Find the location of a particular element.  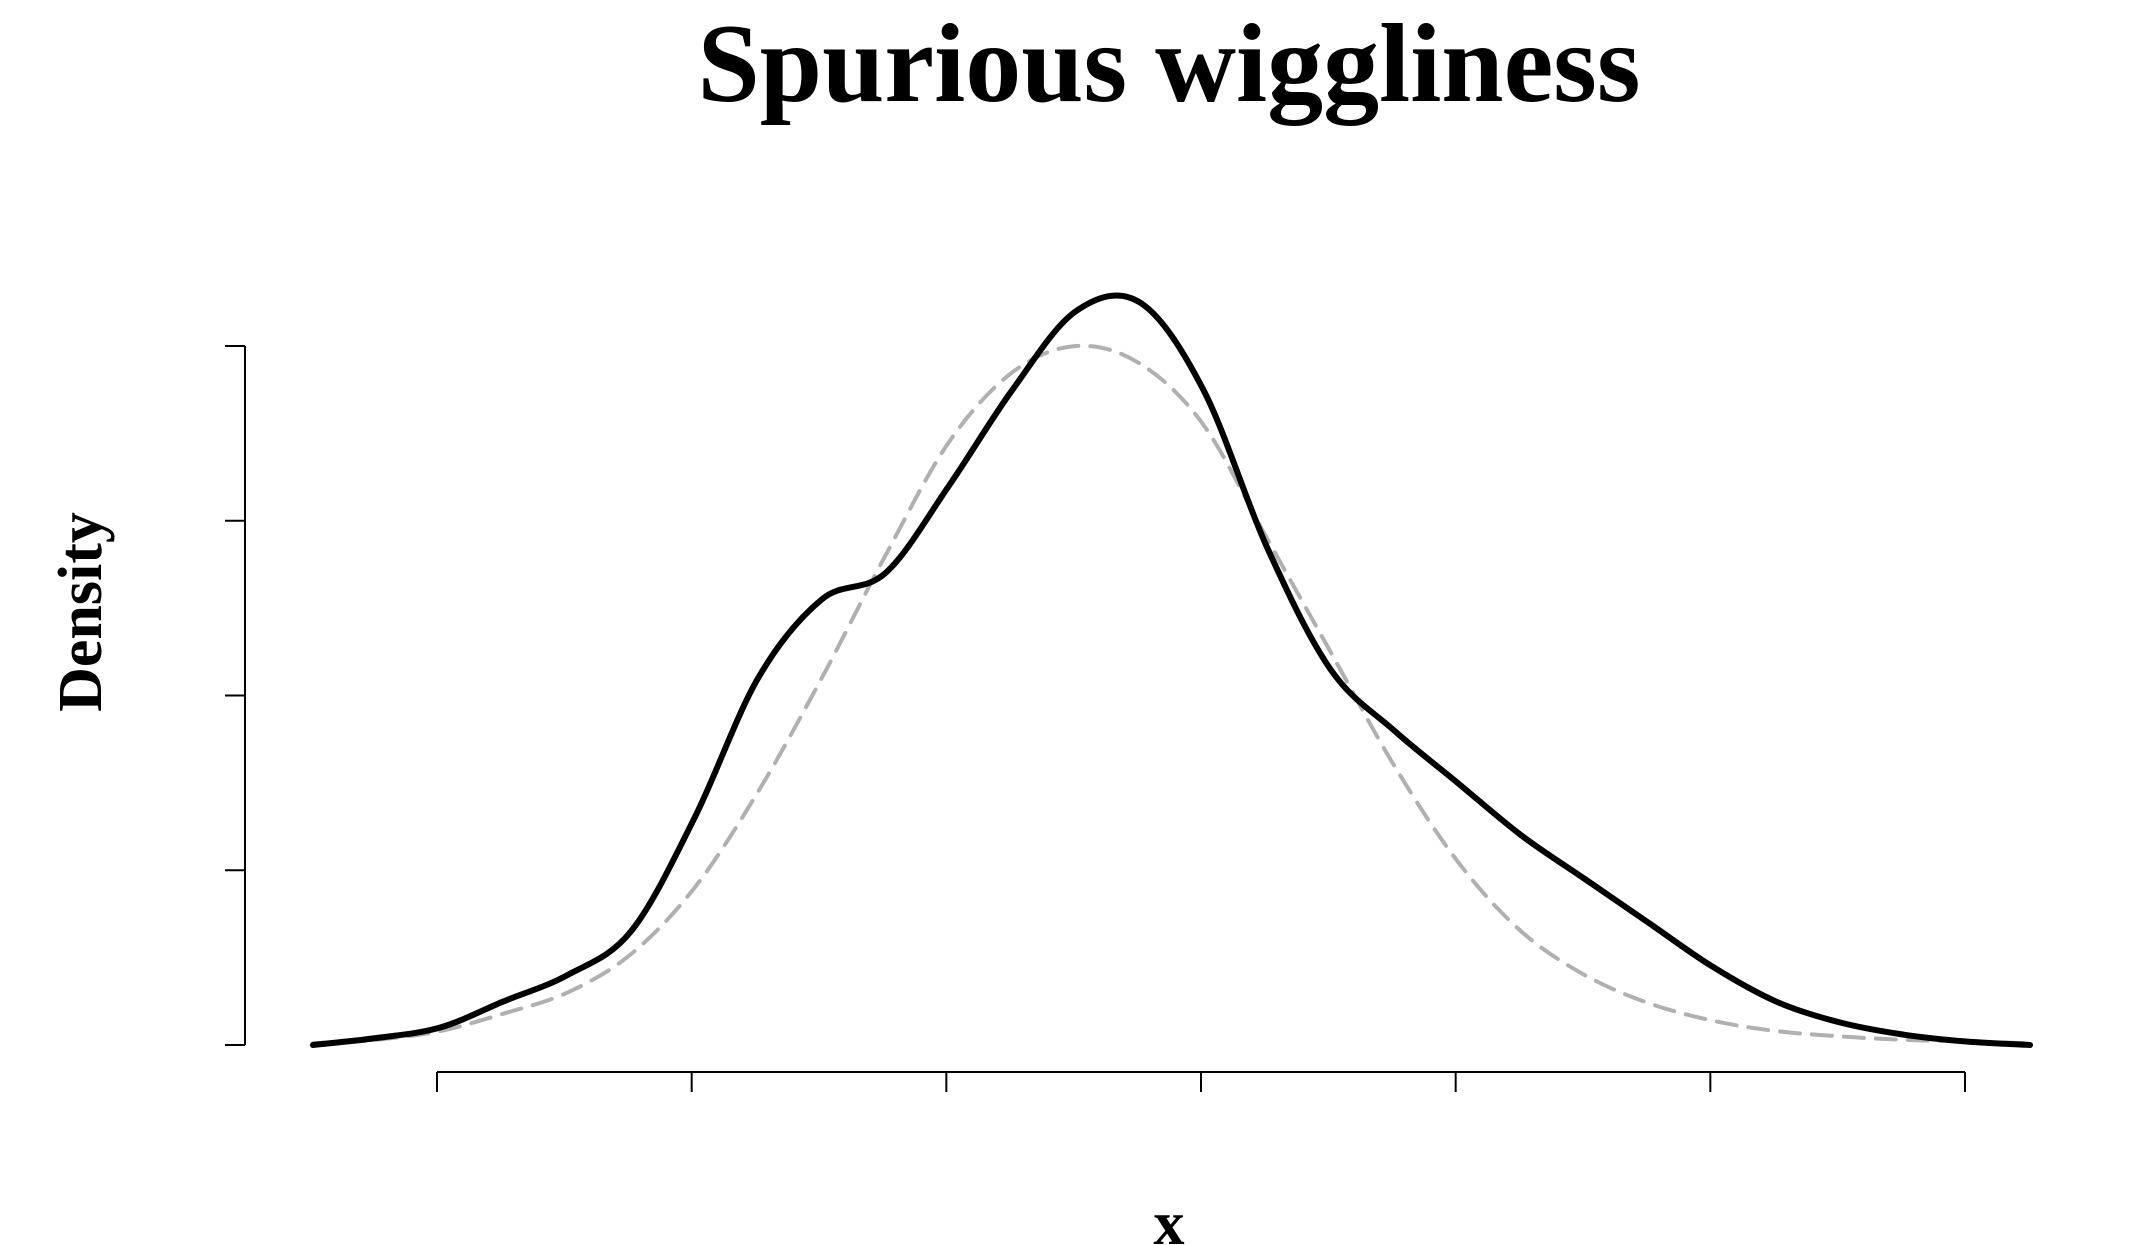

chart-title: Spurious wiggliness is located at coordinates (1169, 64).